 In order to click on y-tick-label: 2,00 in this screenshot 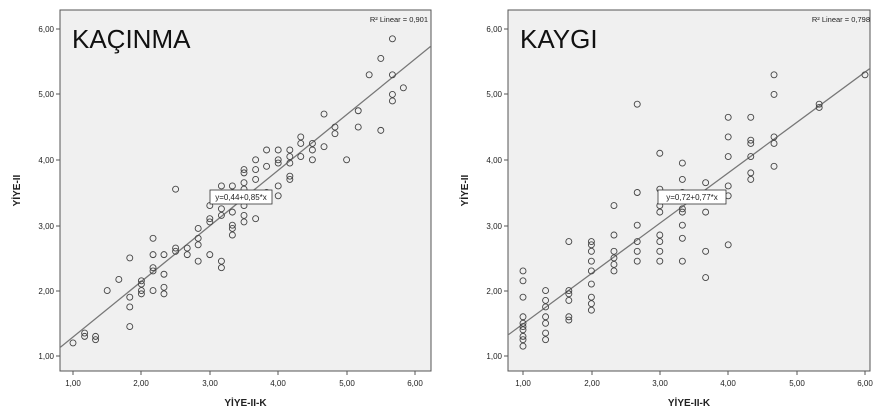, I will do `click(46, 291)`.